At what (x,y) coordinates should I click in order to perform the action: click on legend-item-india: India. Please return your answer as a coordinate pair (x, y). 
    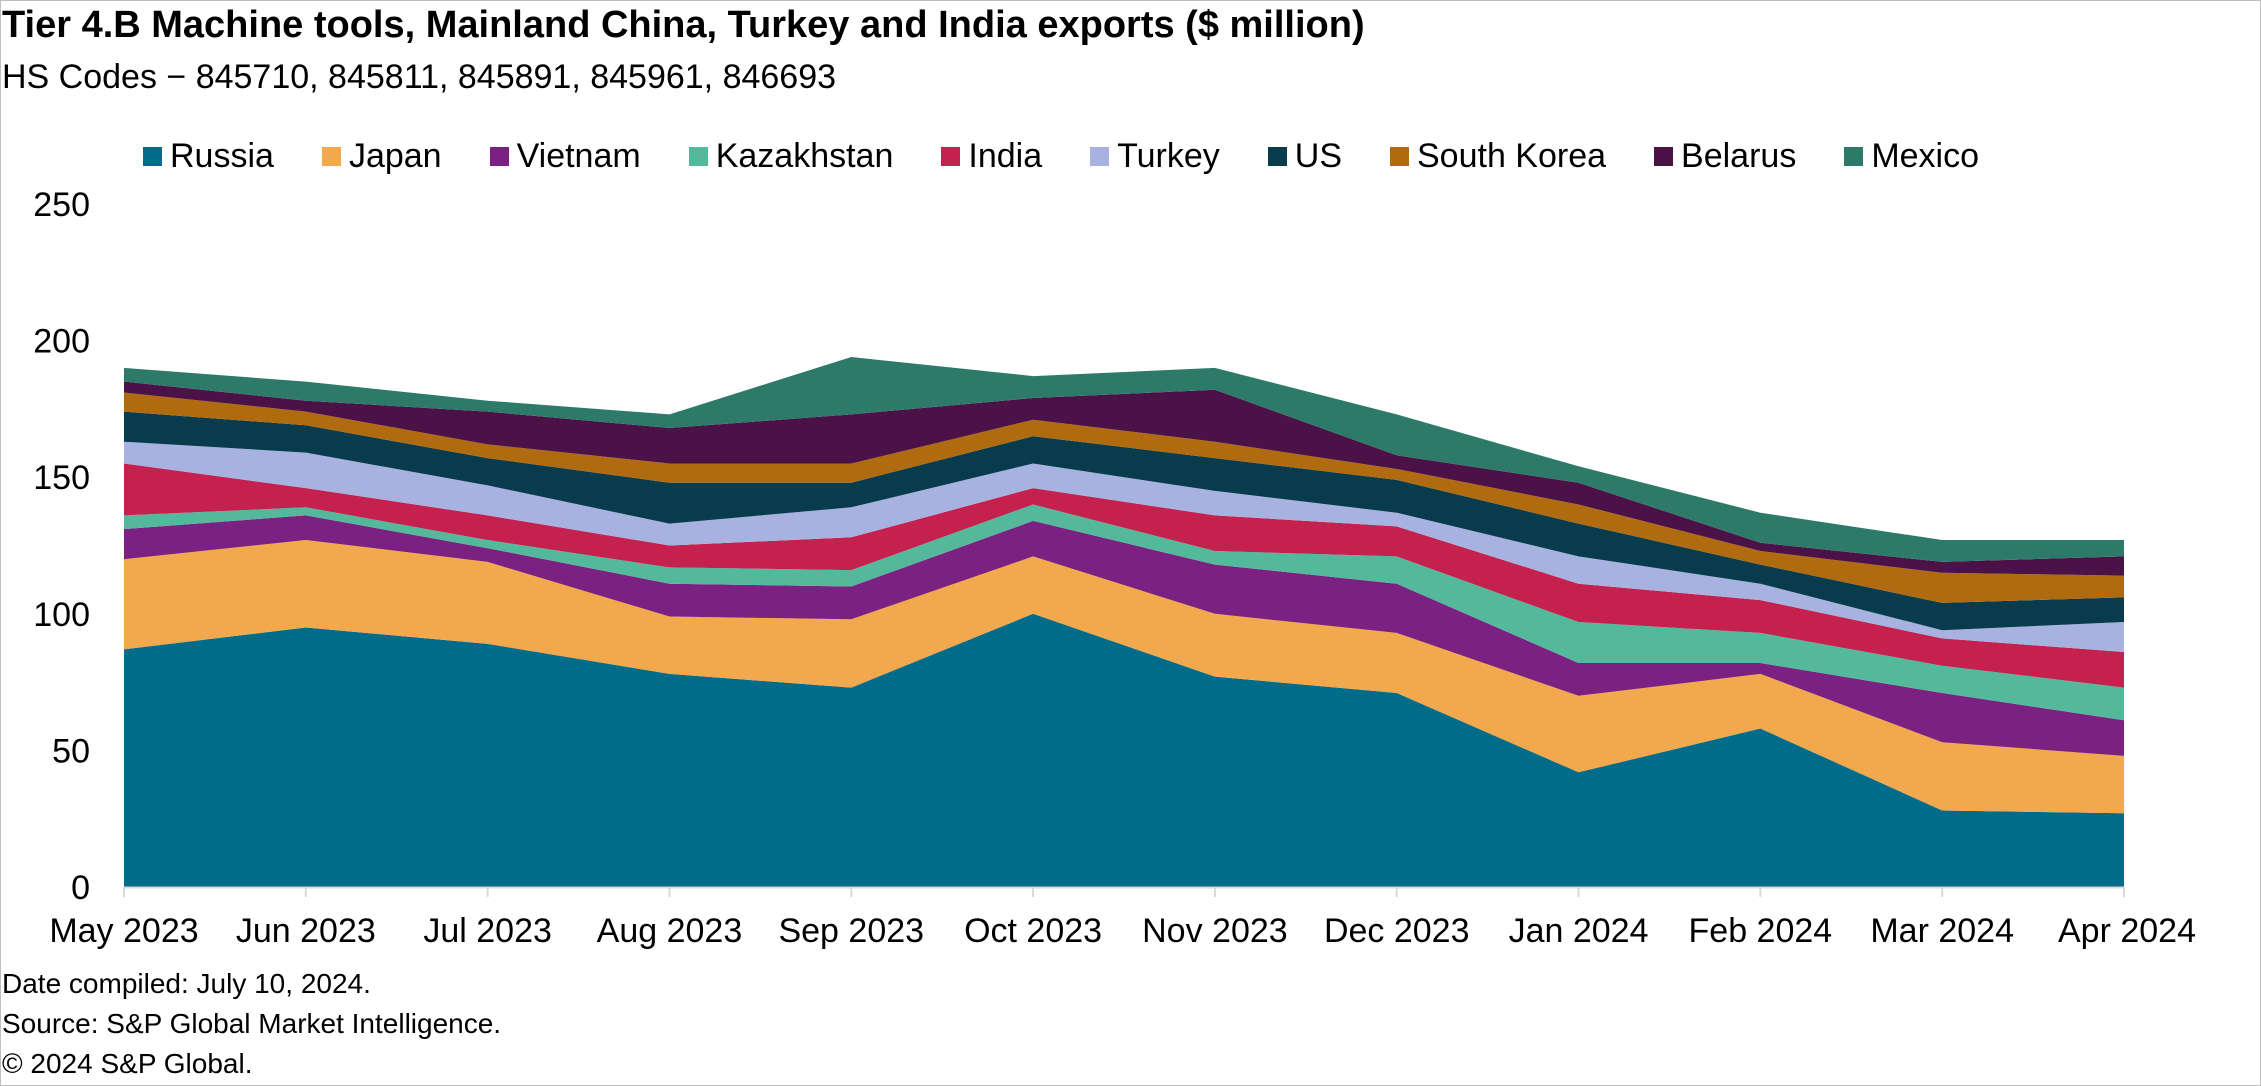
    Looking at the image, I should click on (991, 156).